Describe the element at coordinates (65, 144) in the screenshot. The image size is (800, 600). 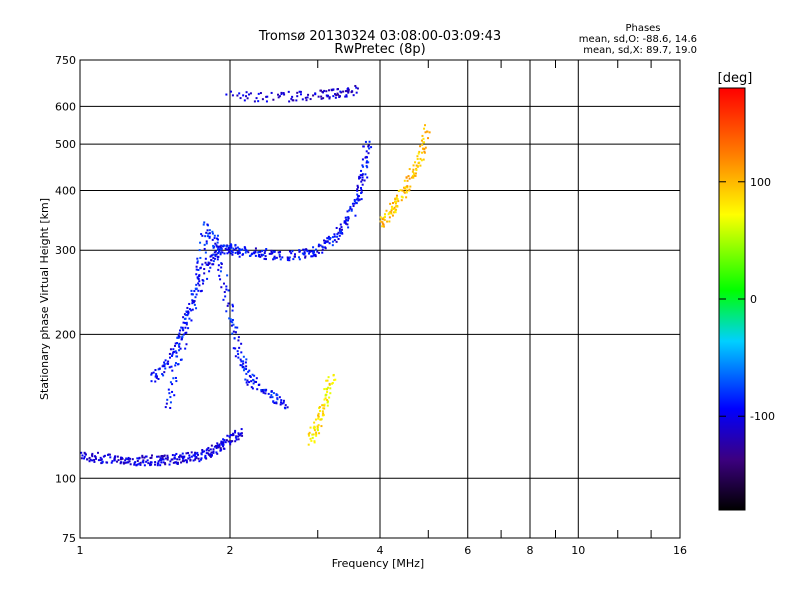
I see `y-tick-label: 500` at that location.